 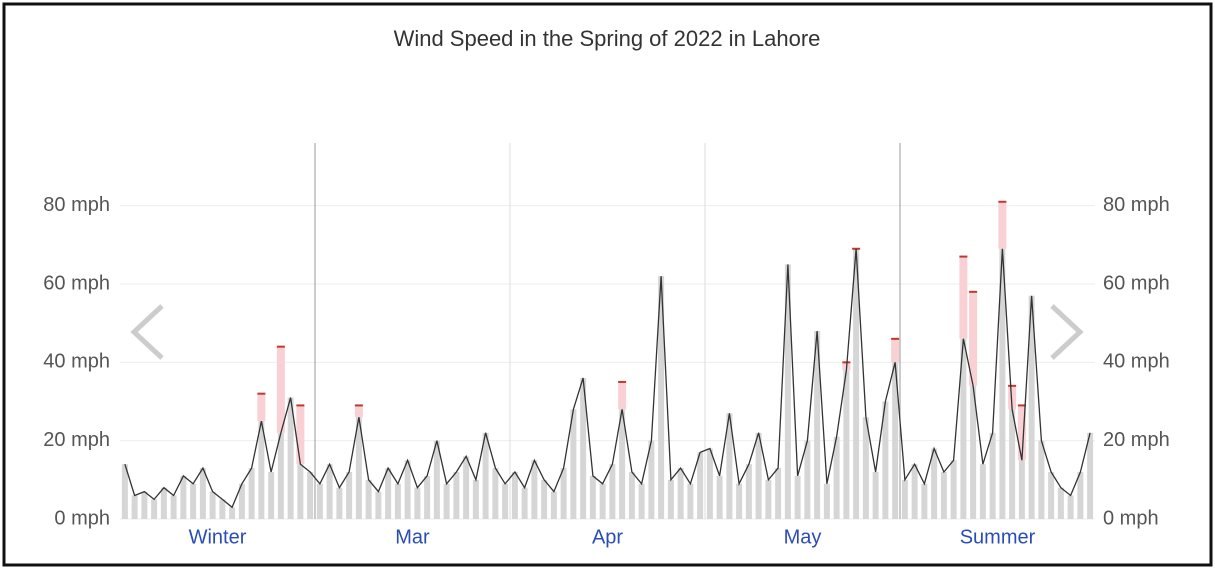 What do you see at coordinates (1067, 332) in the screenshot?
I see `next-arrow` at bounding box center [1067, 332].